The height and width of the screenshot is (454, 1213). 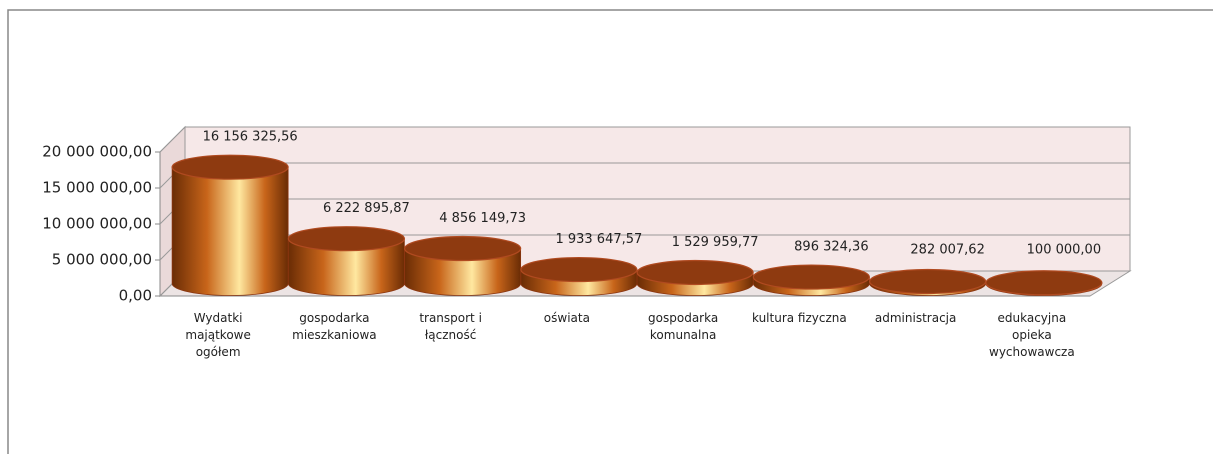 I want to click on y-tick-label: 0,00, so click(x=135, y=296).